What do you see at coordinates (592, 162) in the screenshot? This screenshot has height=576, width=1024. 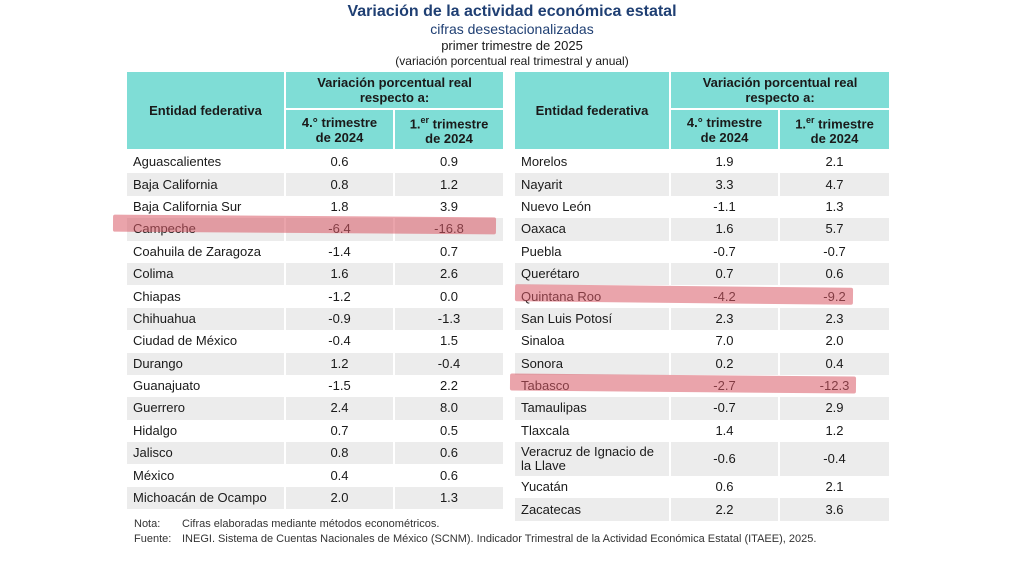 I see `entity-cell: Morelos` at bounding box center [592, 162].